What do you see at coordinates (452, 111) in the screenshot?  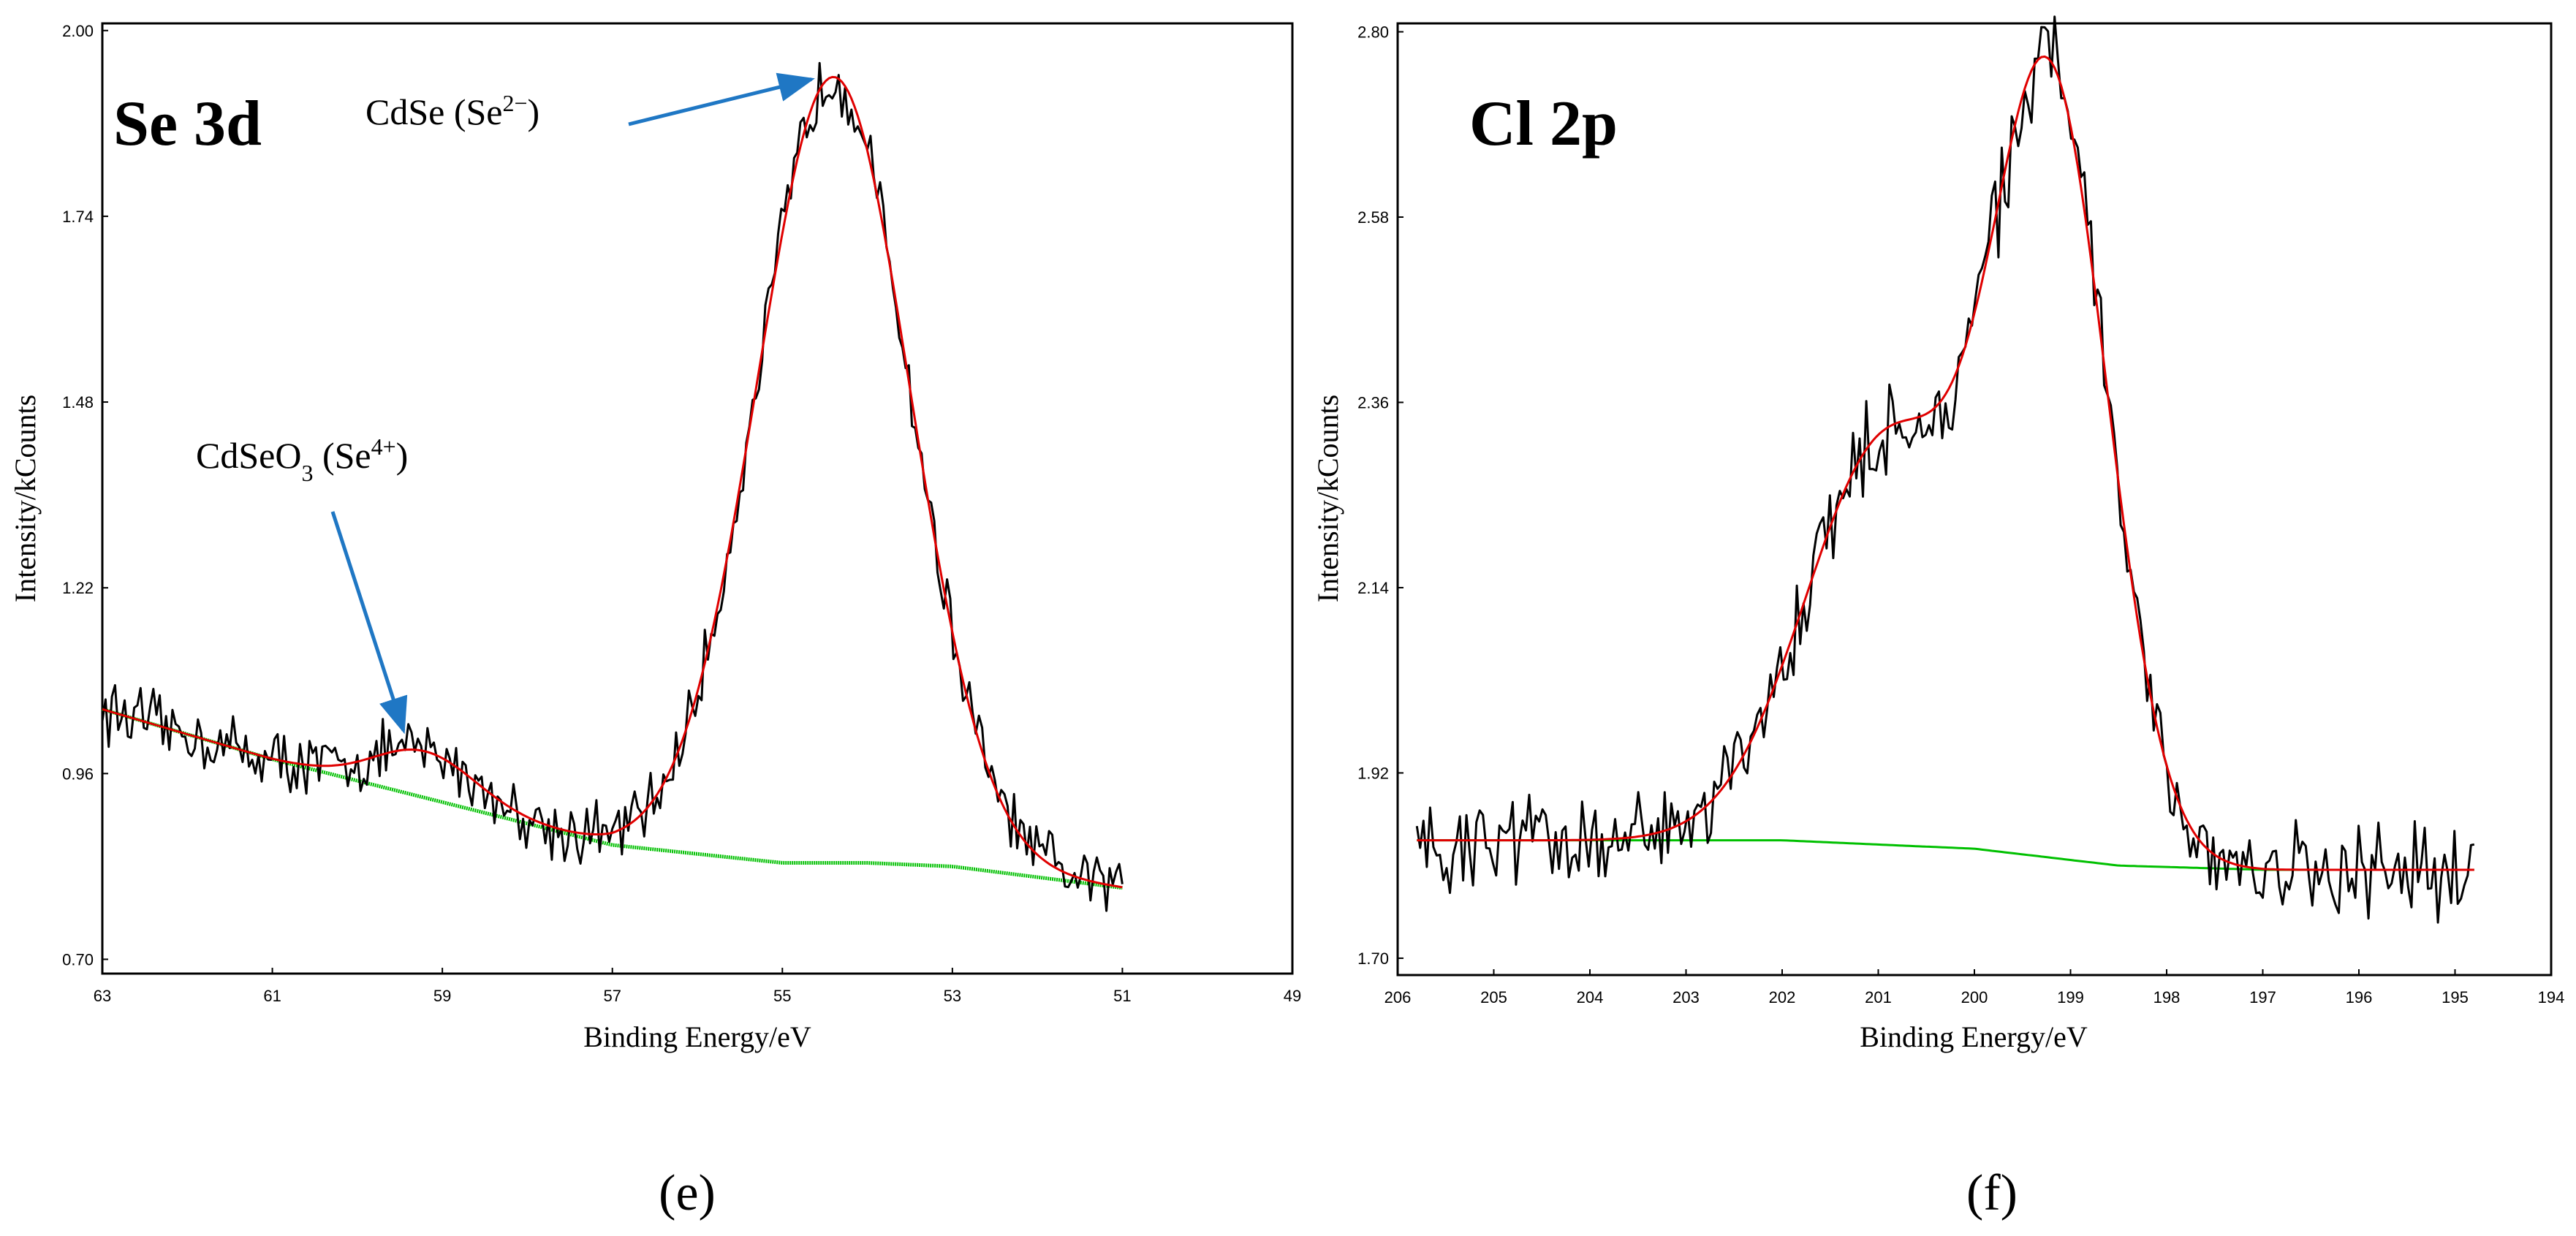 I see `annotation-cdse: CdSe (Se2−)` at bounding box center [452, 111].